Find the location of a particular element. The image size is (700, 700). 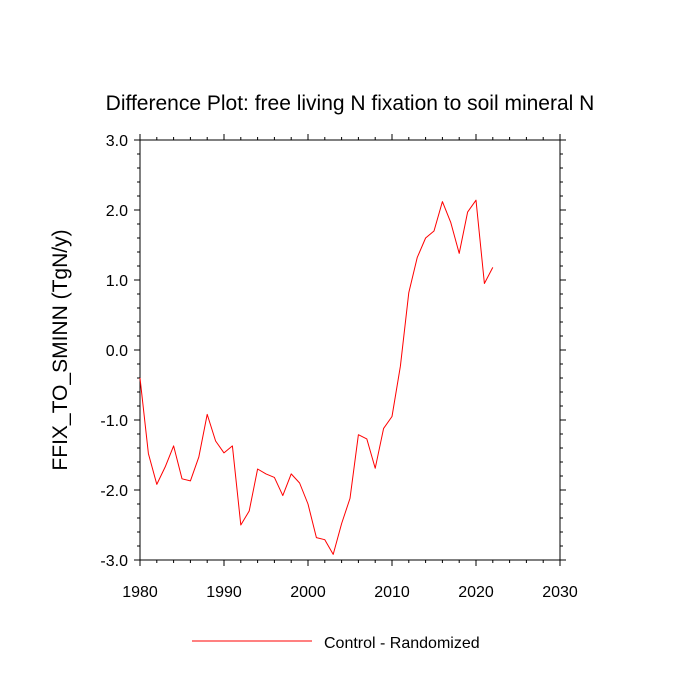

x-tick-labels: 1980 1990 2000 2010 2020 2030 is located at coordinates (350, 592).